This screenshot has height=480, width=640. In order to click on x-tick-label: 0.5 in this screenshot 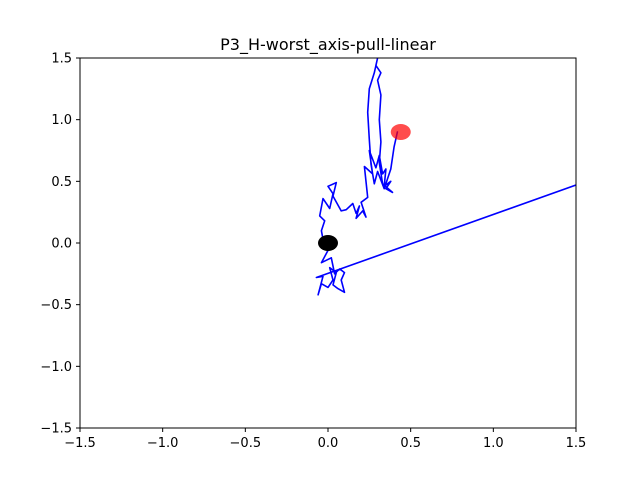, I will do `click(410, 443)`.